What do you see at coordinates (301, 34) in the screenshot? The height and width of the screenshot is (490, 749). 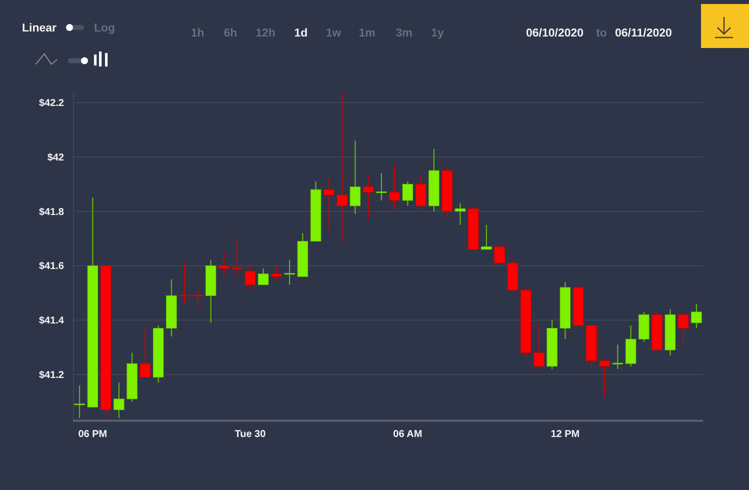 I see `text: 1d` at bounding box center [301, 34].